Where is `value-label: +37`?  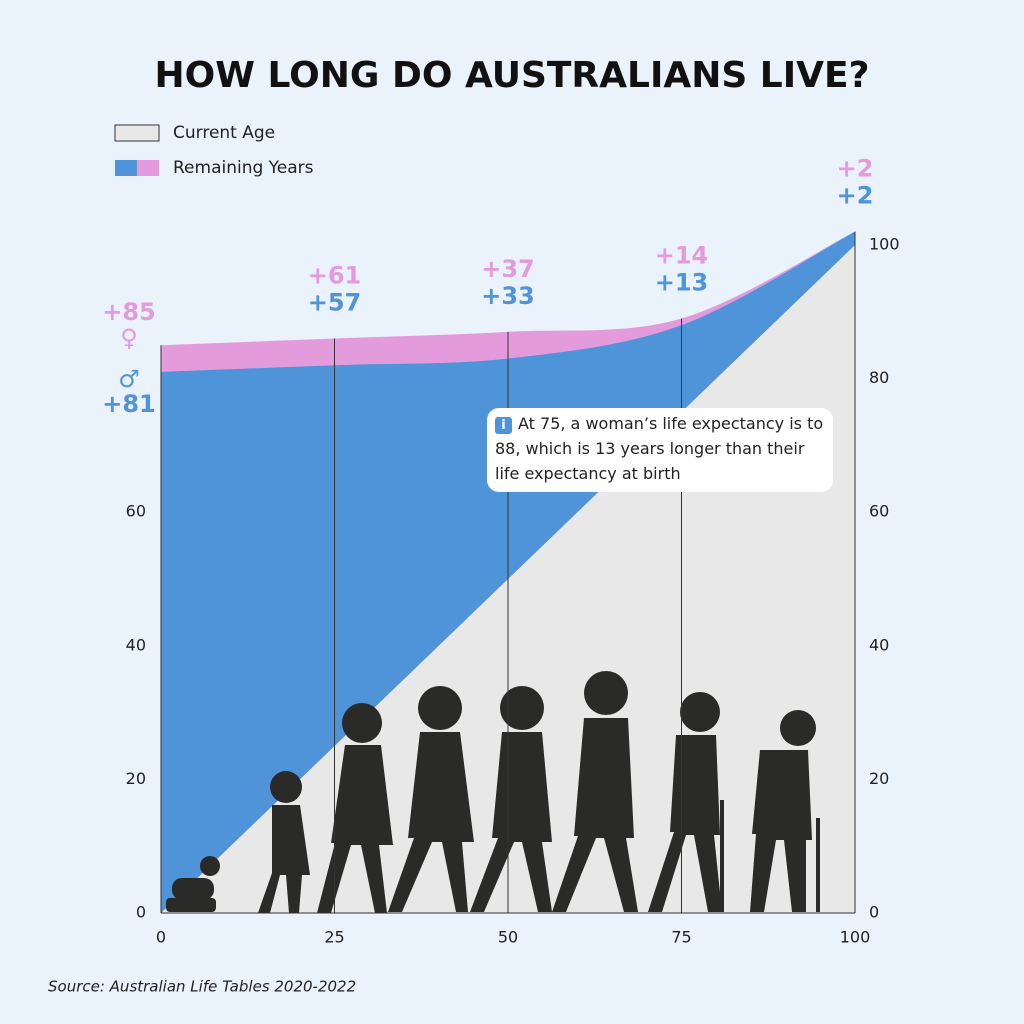 value-label: +37 is located at coordinates (508, 269).